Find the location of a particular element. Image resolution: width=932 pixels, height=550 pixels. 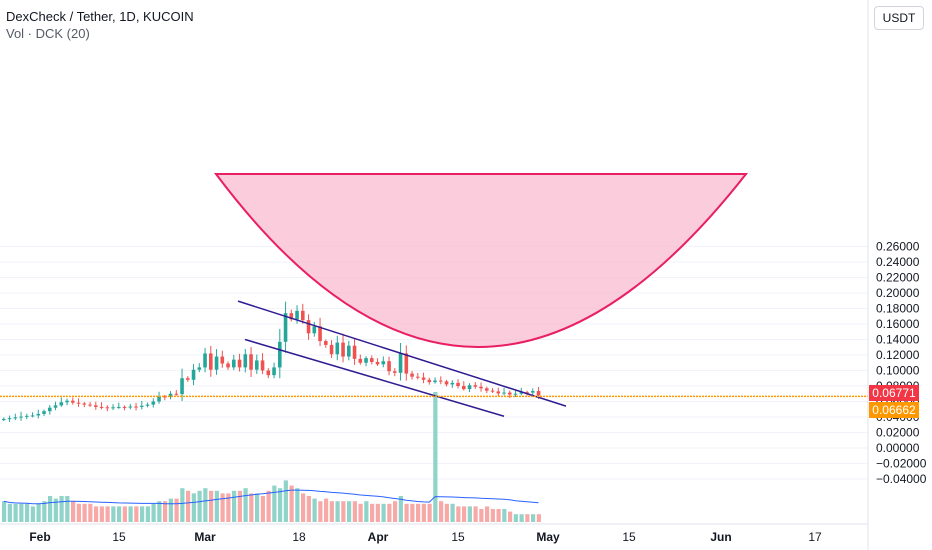

y-tick-label: −0.02000 is located at coordinates (901, 464).